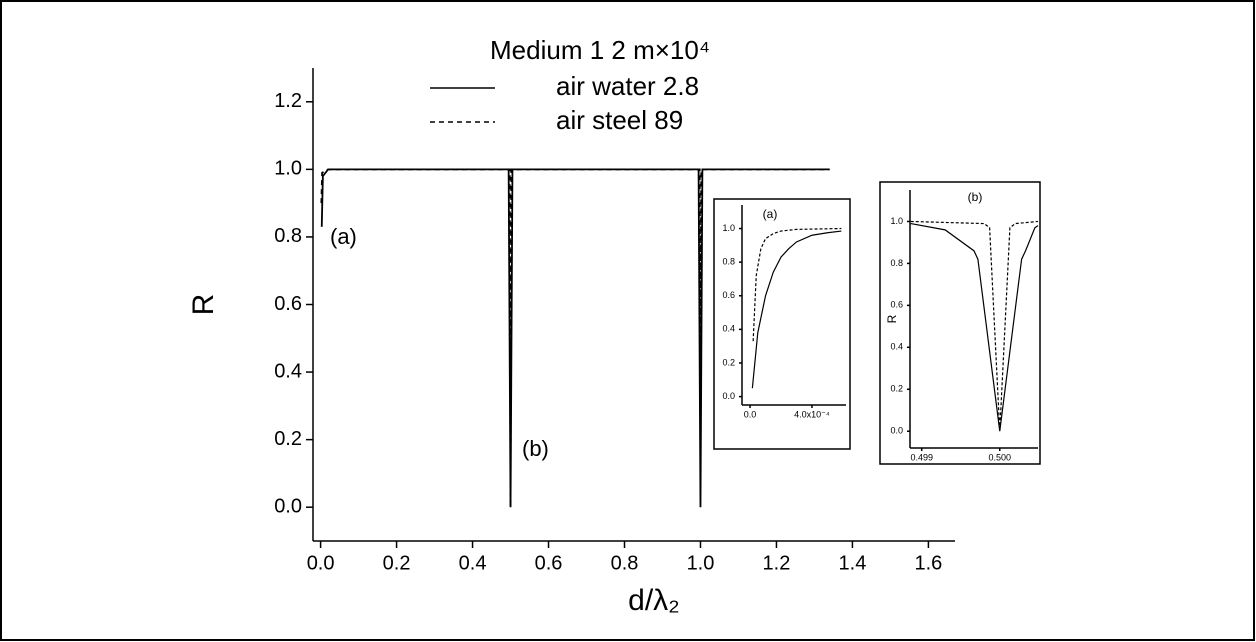 This screenshot has width=1256, height=642. I want to click on legend-label: air water 2.8, so click(627, 86).